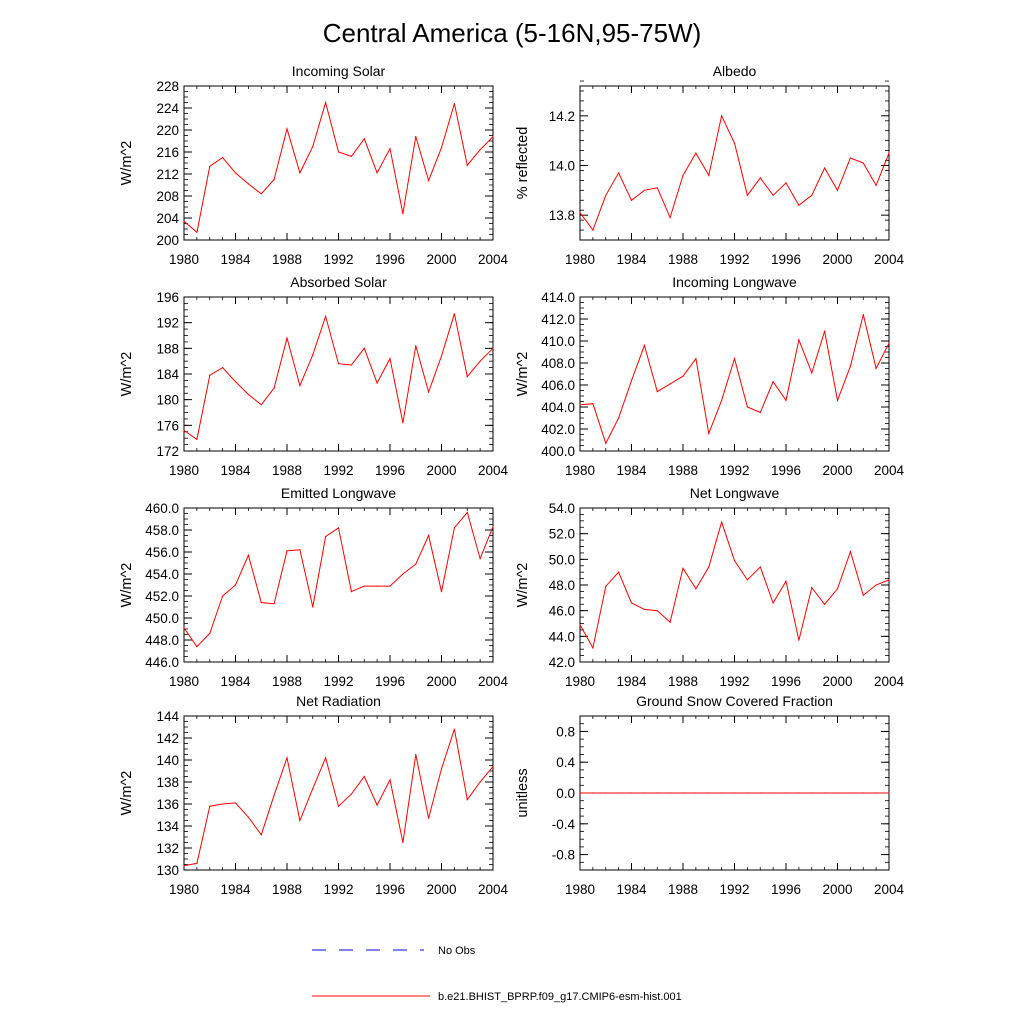 Image resolution: width=1024 pixels, height=1024 pixels. Describe the element at coordinates (184, 889) in the screenshot. I see `x-tick-label: 1980` at that location.